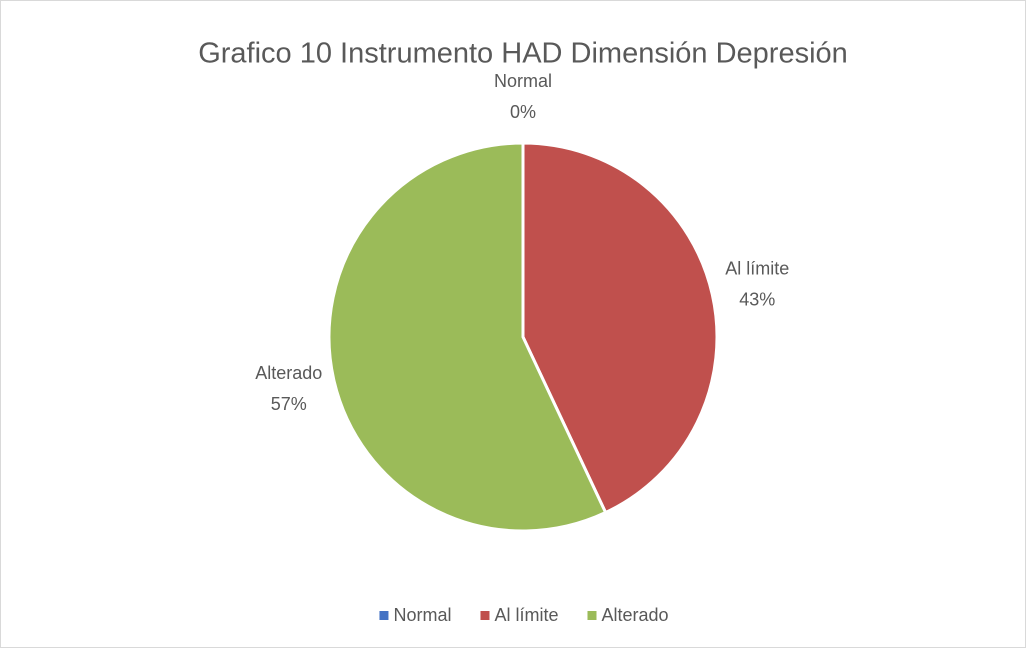 The height and width of the screenshot is (649, 1027). I want to click on legend-label: Alterado, so click(634, 615).